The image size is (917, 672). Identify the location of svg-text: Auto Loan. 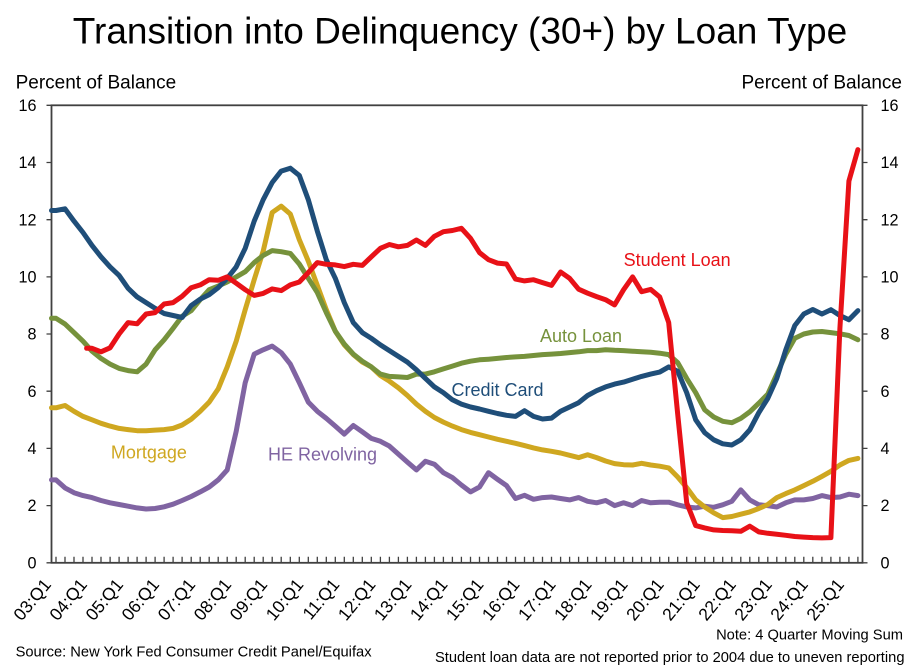
(581, 336).